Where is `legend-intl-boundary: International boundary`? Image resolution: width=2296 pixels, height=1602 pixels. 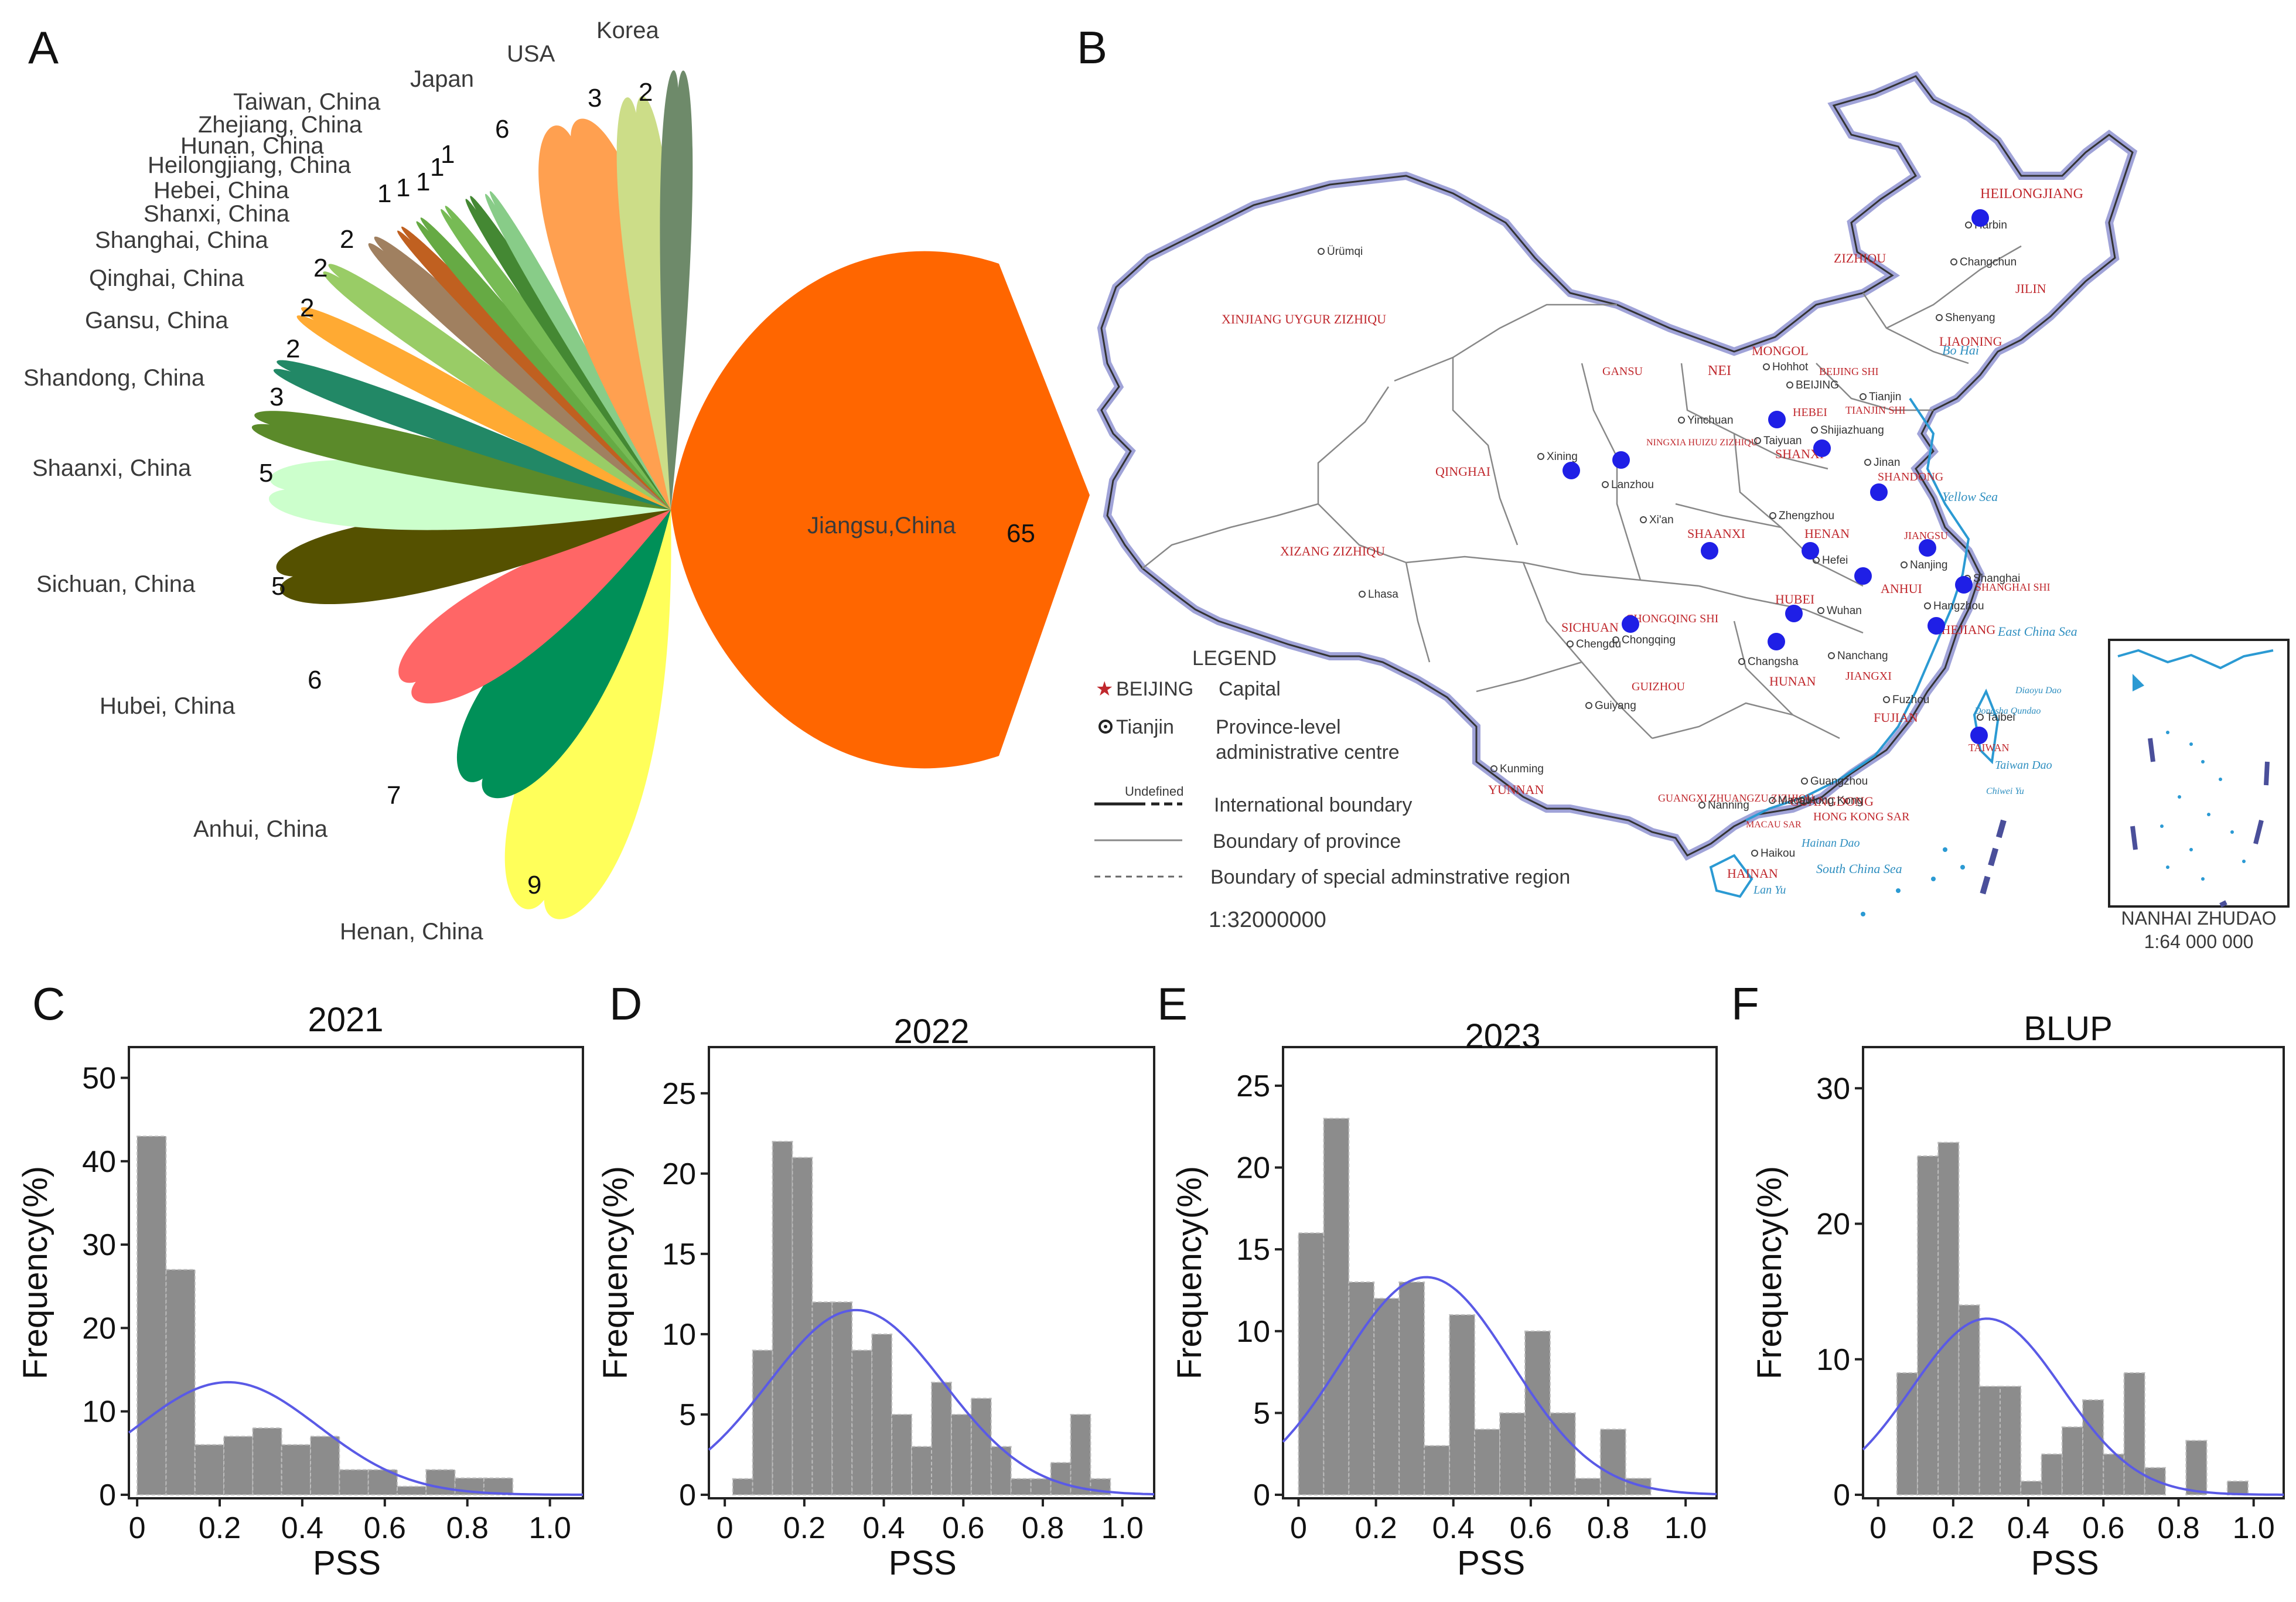
legend-intl-boundary: International boundary is located at coordinates (1313, 805).